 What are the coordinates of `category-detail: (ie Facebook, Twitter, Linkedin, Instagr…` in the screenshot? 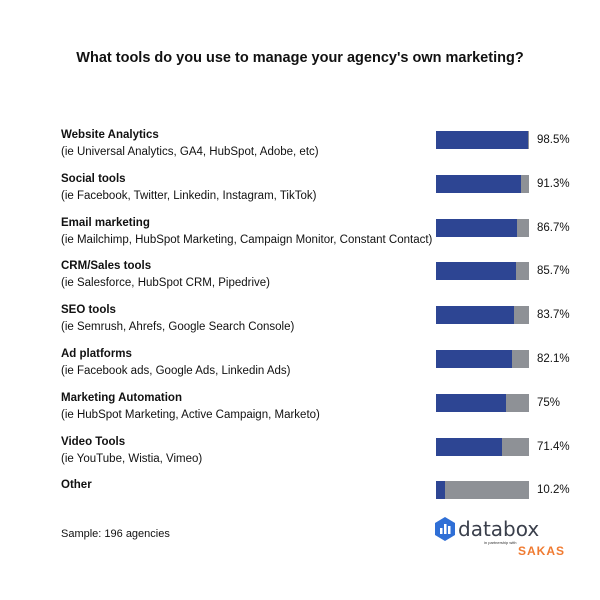 It's located at (189, 195).